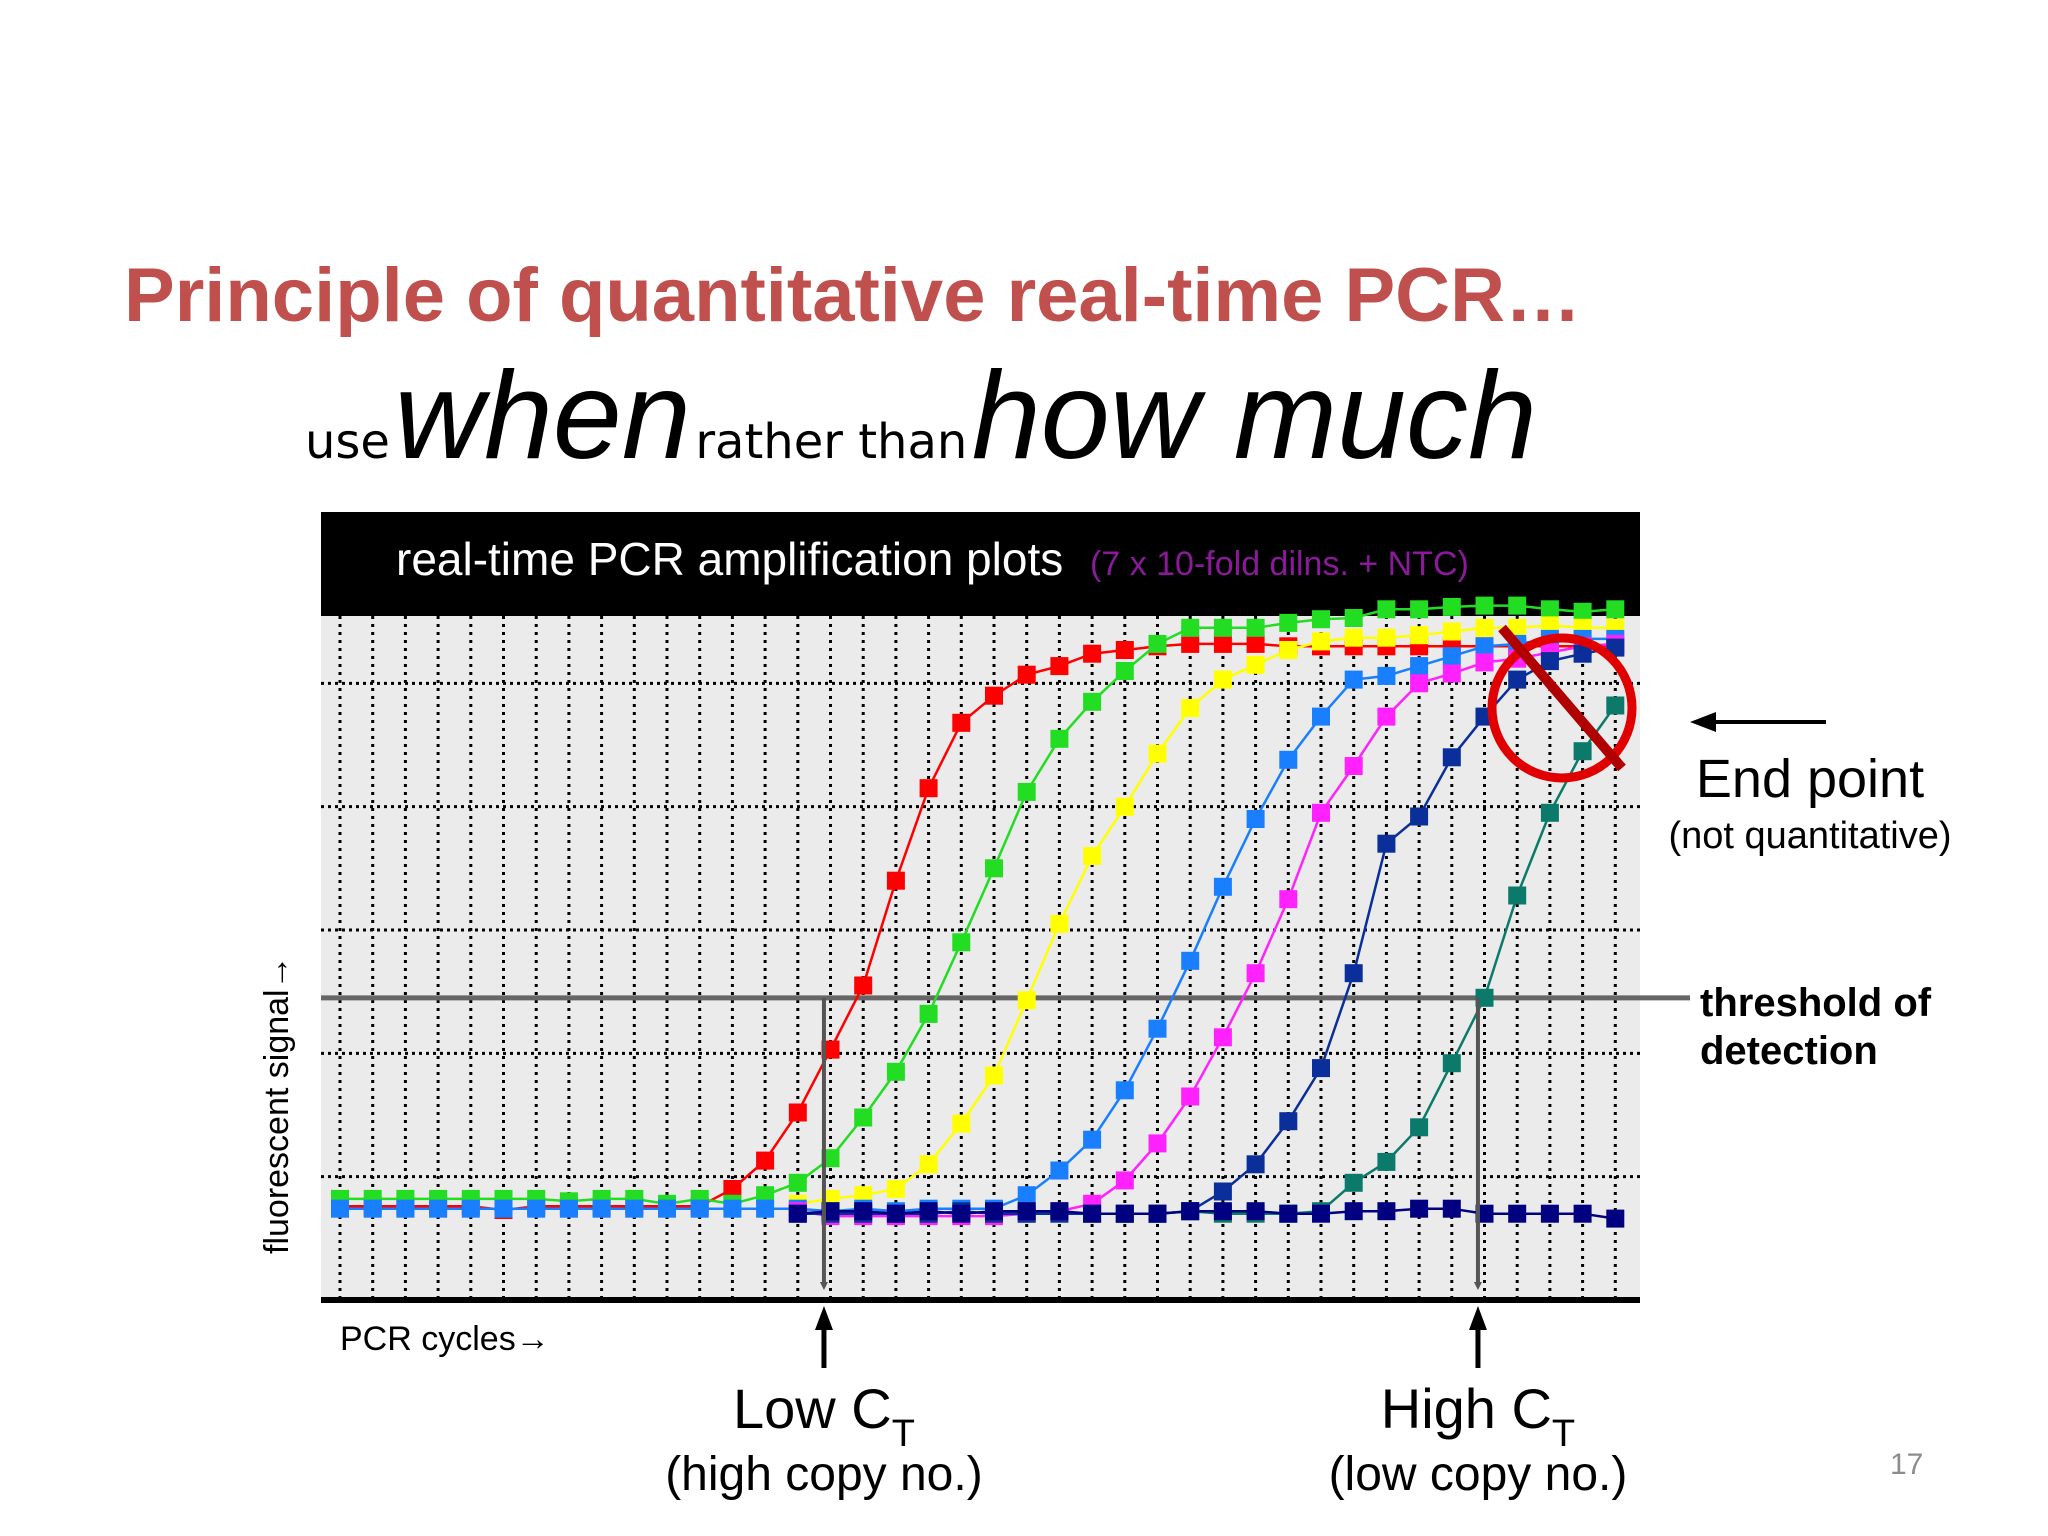 This screenshot has height=1536, width=2048. Describe the element at coordinates (1466, 1408) in the screenshot. I see `high-ct-label-main: High C` at that location.